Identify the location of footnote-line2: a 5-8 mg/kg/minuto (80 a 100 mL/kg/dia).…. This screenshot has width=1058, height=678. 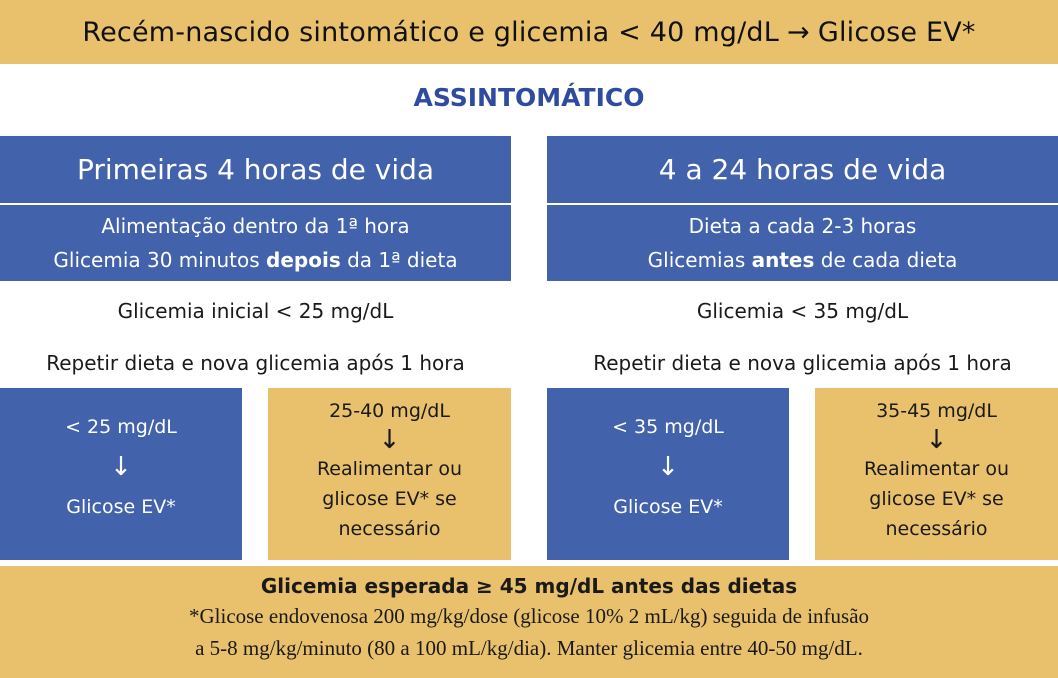
(529, 648).